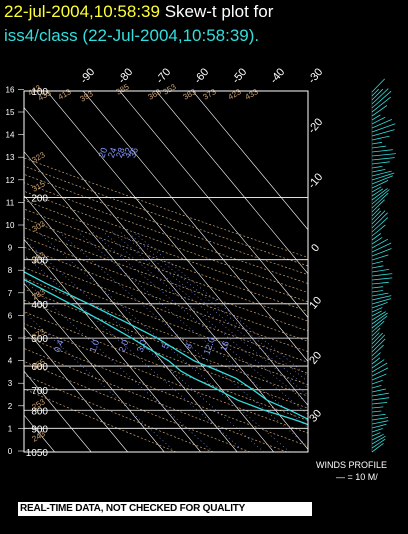 This screenshot has width=408, height=534. I want to click on right-temp-label: -20, so click(315, 126).